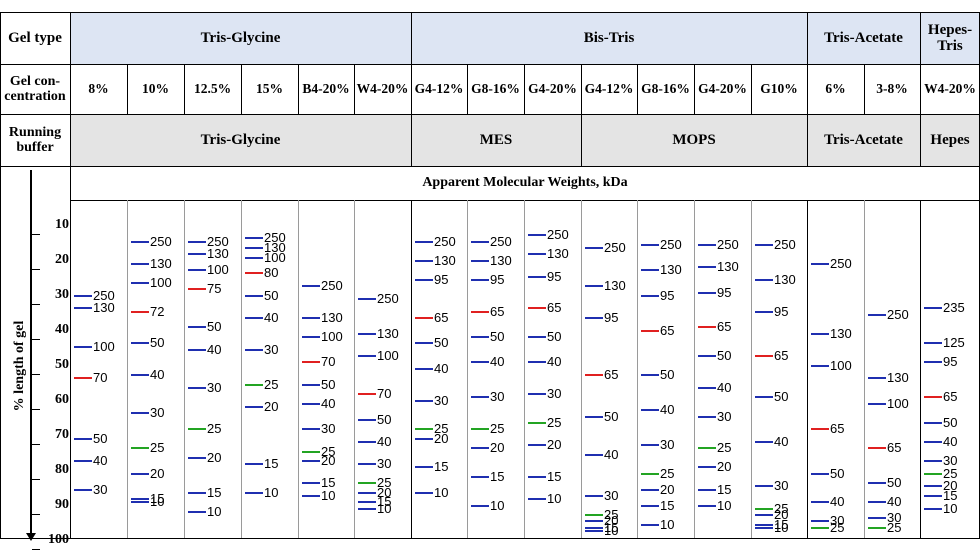  I want to click on concentration-cell: 6%, so click(835, 88).